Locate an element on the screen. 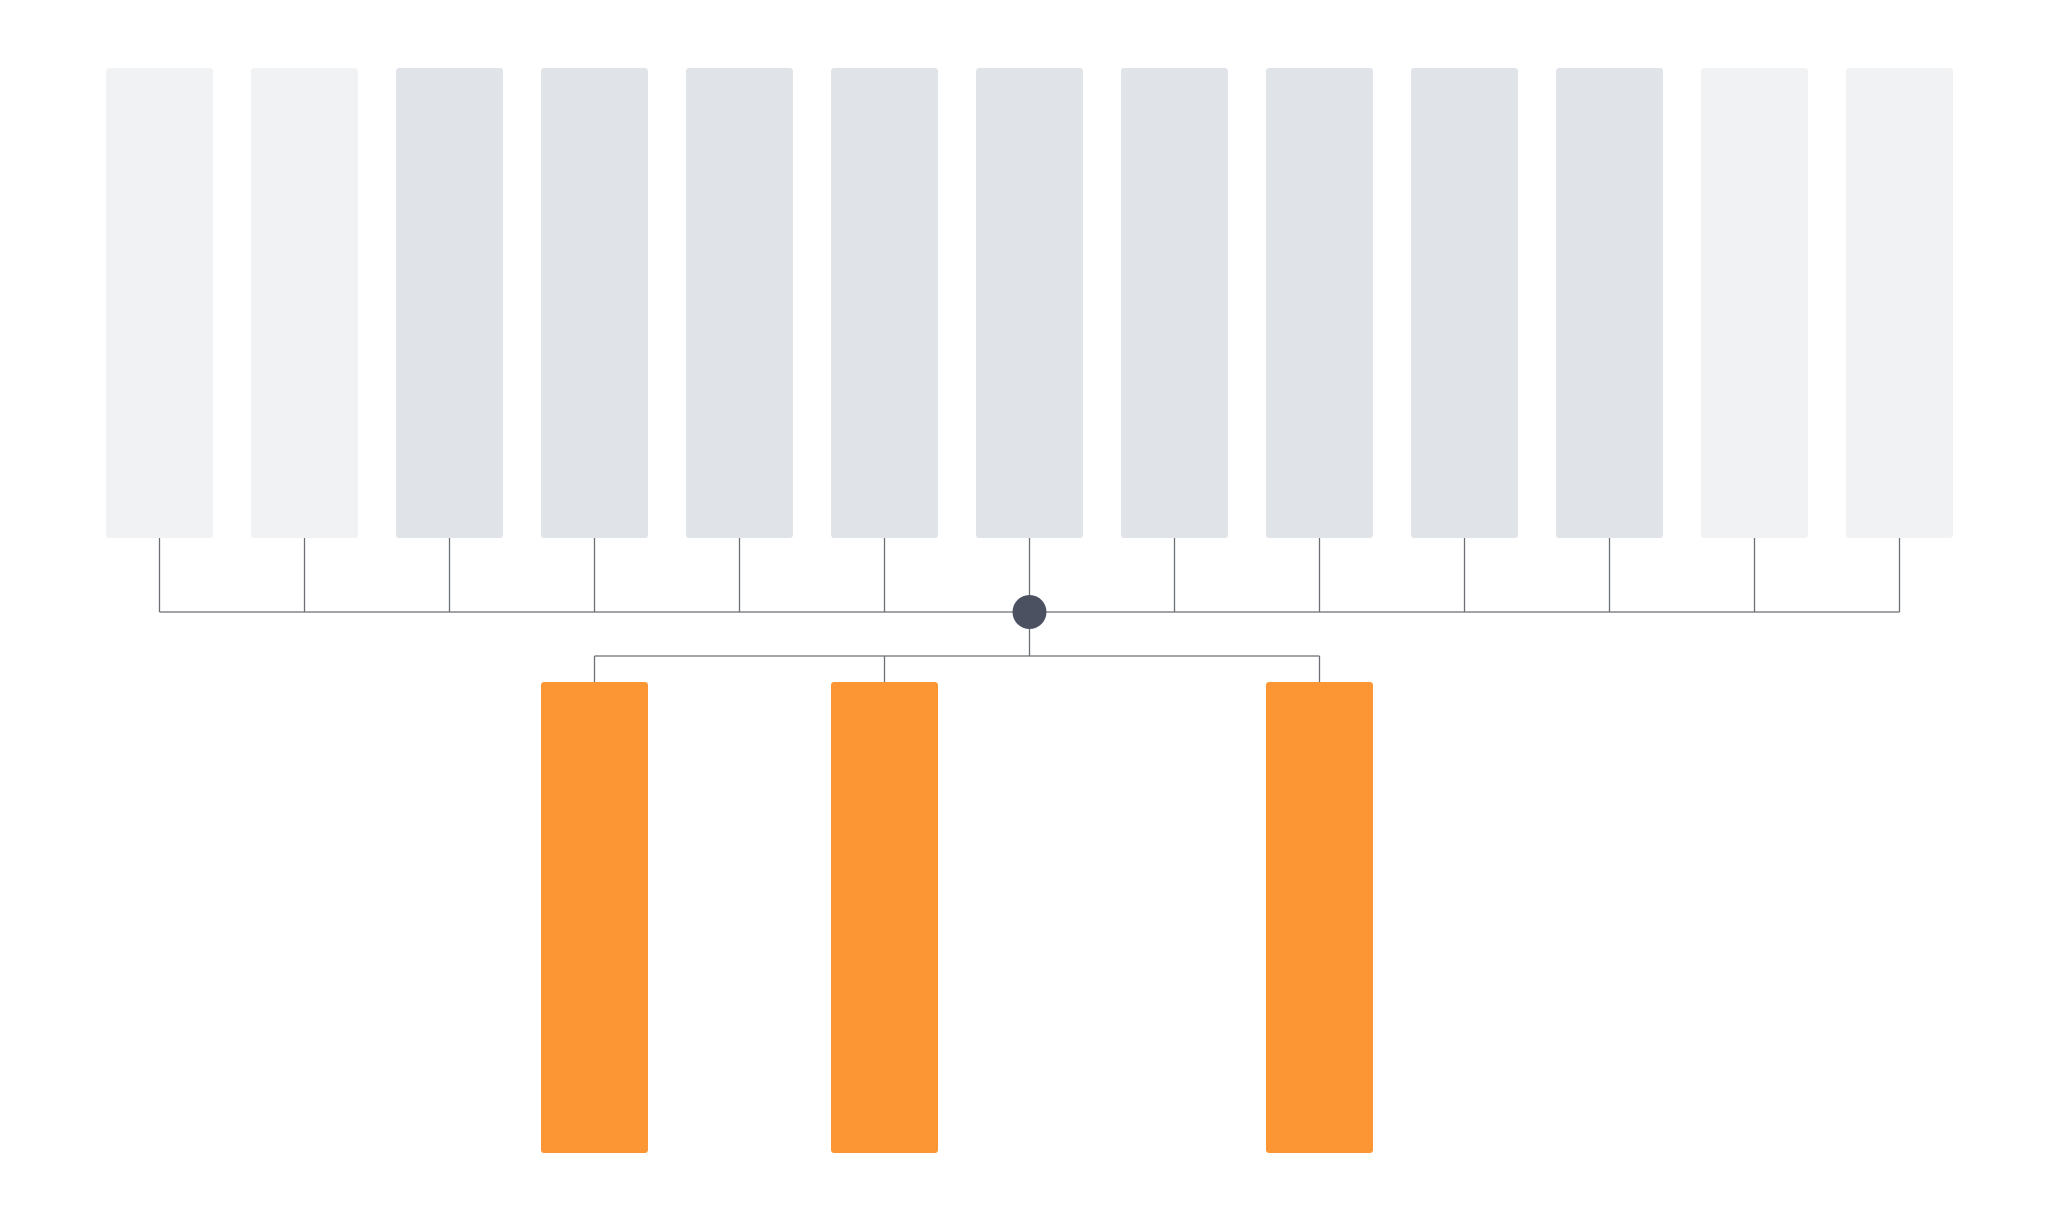  hub-layer is located at coordinates (1029, 612).